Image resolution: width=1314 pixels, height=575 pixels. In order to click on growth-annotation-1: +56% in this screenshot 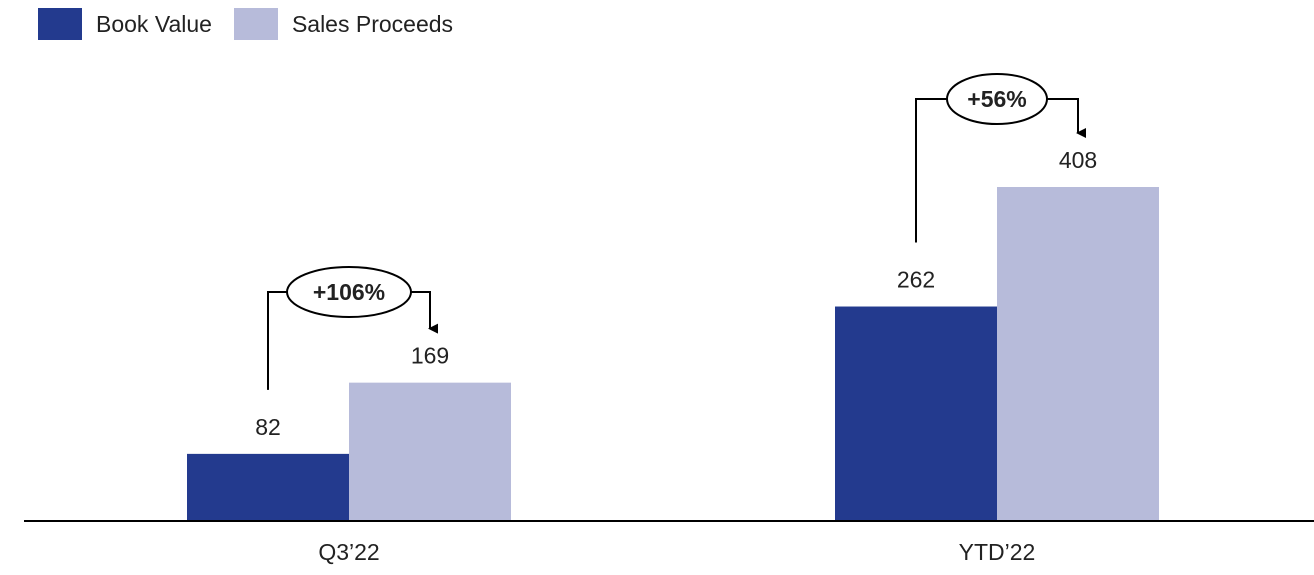, I will do `click(996, 99)`.